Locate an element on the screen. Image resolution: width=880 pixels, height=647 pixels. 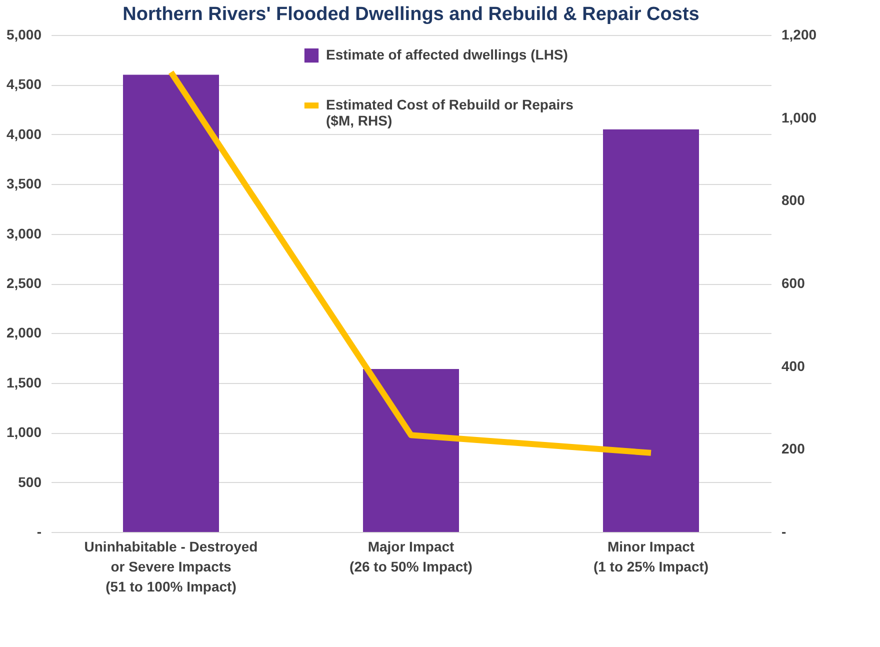
legend-label: Estimated Cost of Rebuild or Repairs ($M, RHS) is located at coordinates (450, 112).